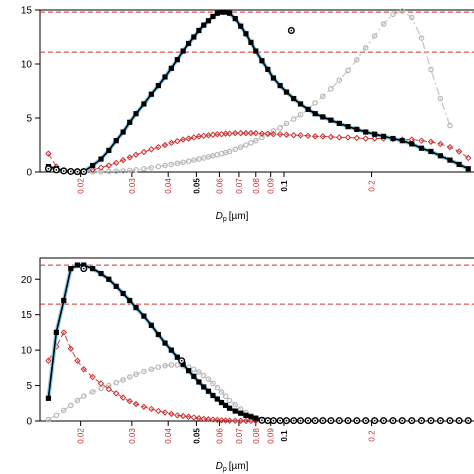  Describe the element at coordinates (258, 152) in the screenshot. I see `series-line-red` at that location.